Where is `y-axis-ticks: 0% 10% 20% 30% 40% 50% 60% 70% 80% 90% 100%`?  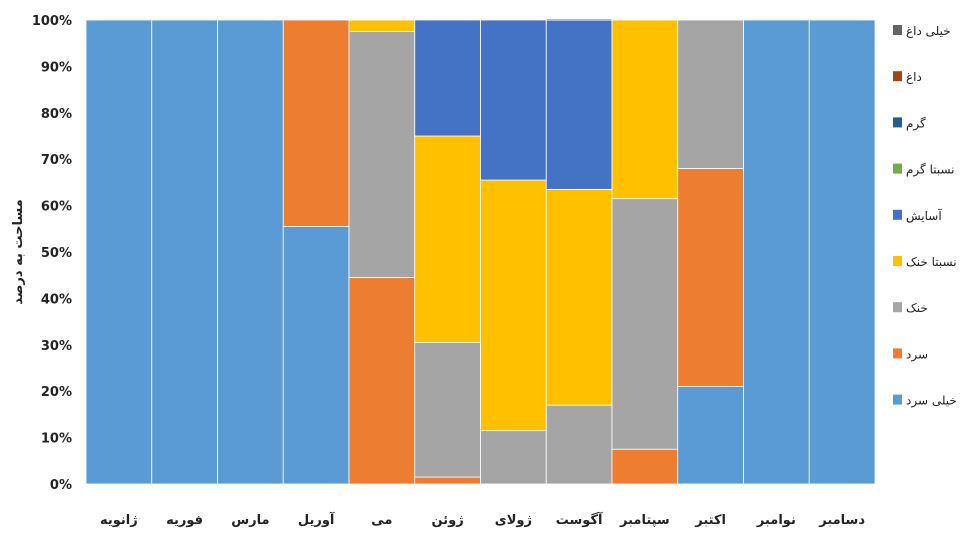
y-axis-ticks: 0% 10% 20% 30% 40% 50% 60% 70% 80% 90% 100% is located at coordinates (52, 253).